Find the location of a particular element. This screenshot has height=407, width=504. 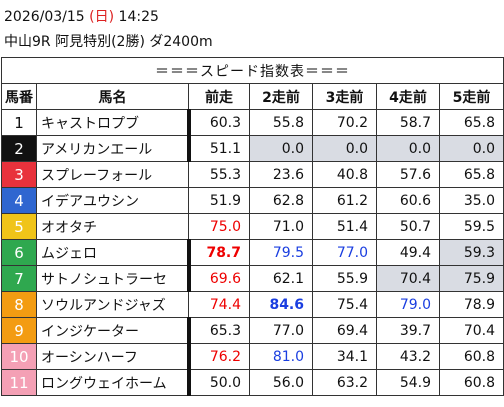

horse-row: 4 イデアユウシン 51.9 62.8 61.2 60.6 35.0 is located at coordinates (252, 200).